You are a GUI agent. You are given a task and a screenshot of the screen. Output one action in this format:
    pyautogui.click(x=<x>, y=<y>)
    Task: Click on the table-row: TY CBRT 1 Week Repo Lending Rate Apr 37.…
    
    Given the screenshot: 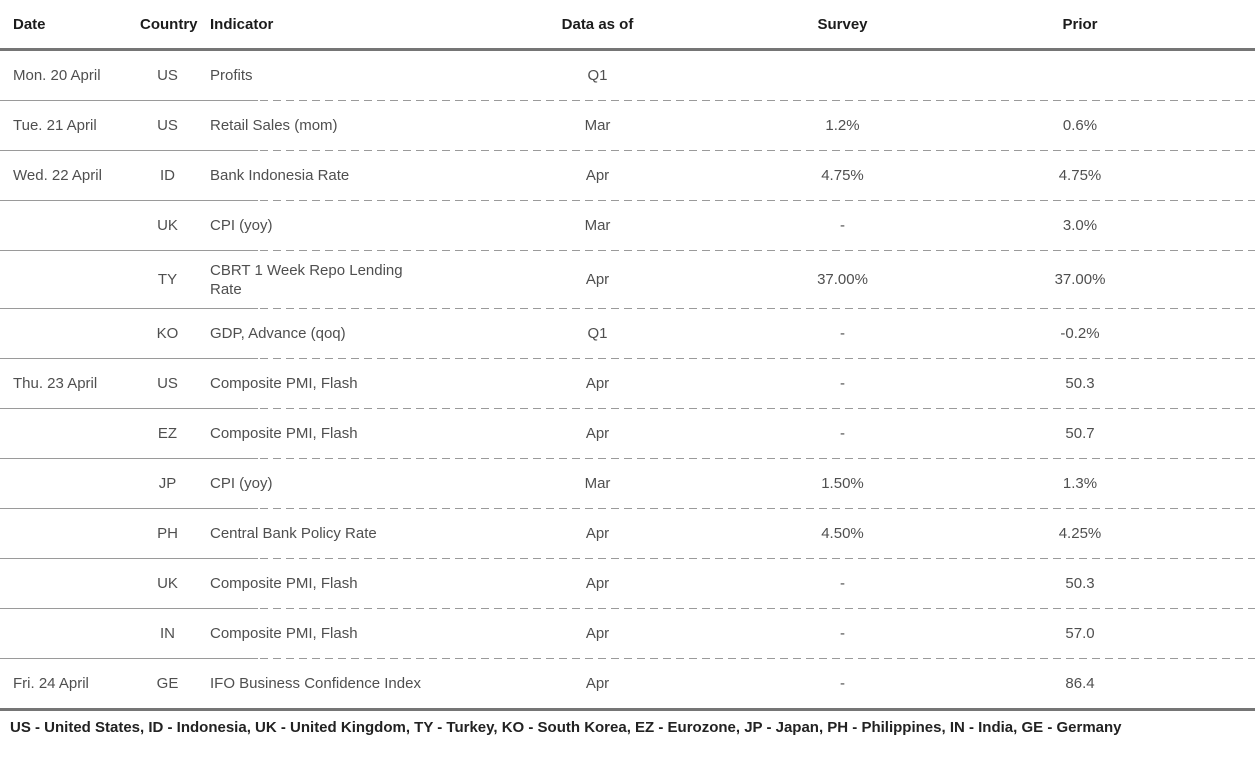 What is the action you would take?
    pyautogui.click(x=627, y=279)
    